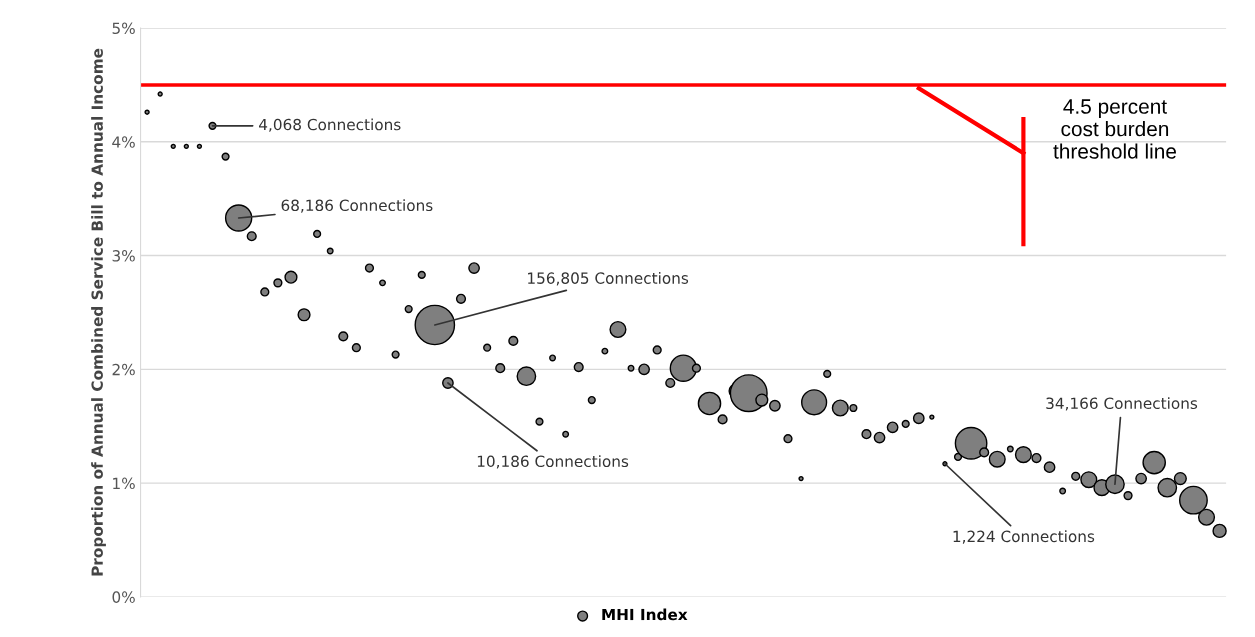 The width and height of the screenshot is (1255, 637). Describe the element at coordinates (357, 206) in the screenshot. I see `annotation: 68,186 Connections` at that location.